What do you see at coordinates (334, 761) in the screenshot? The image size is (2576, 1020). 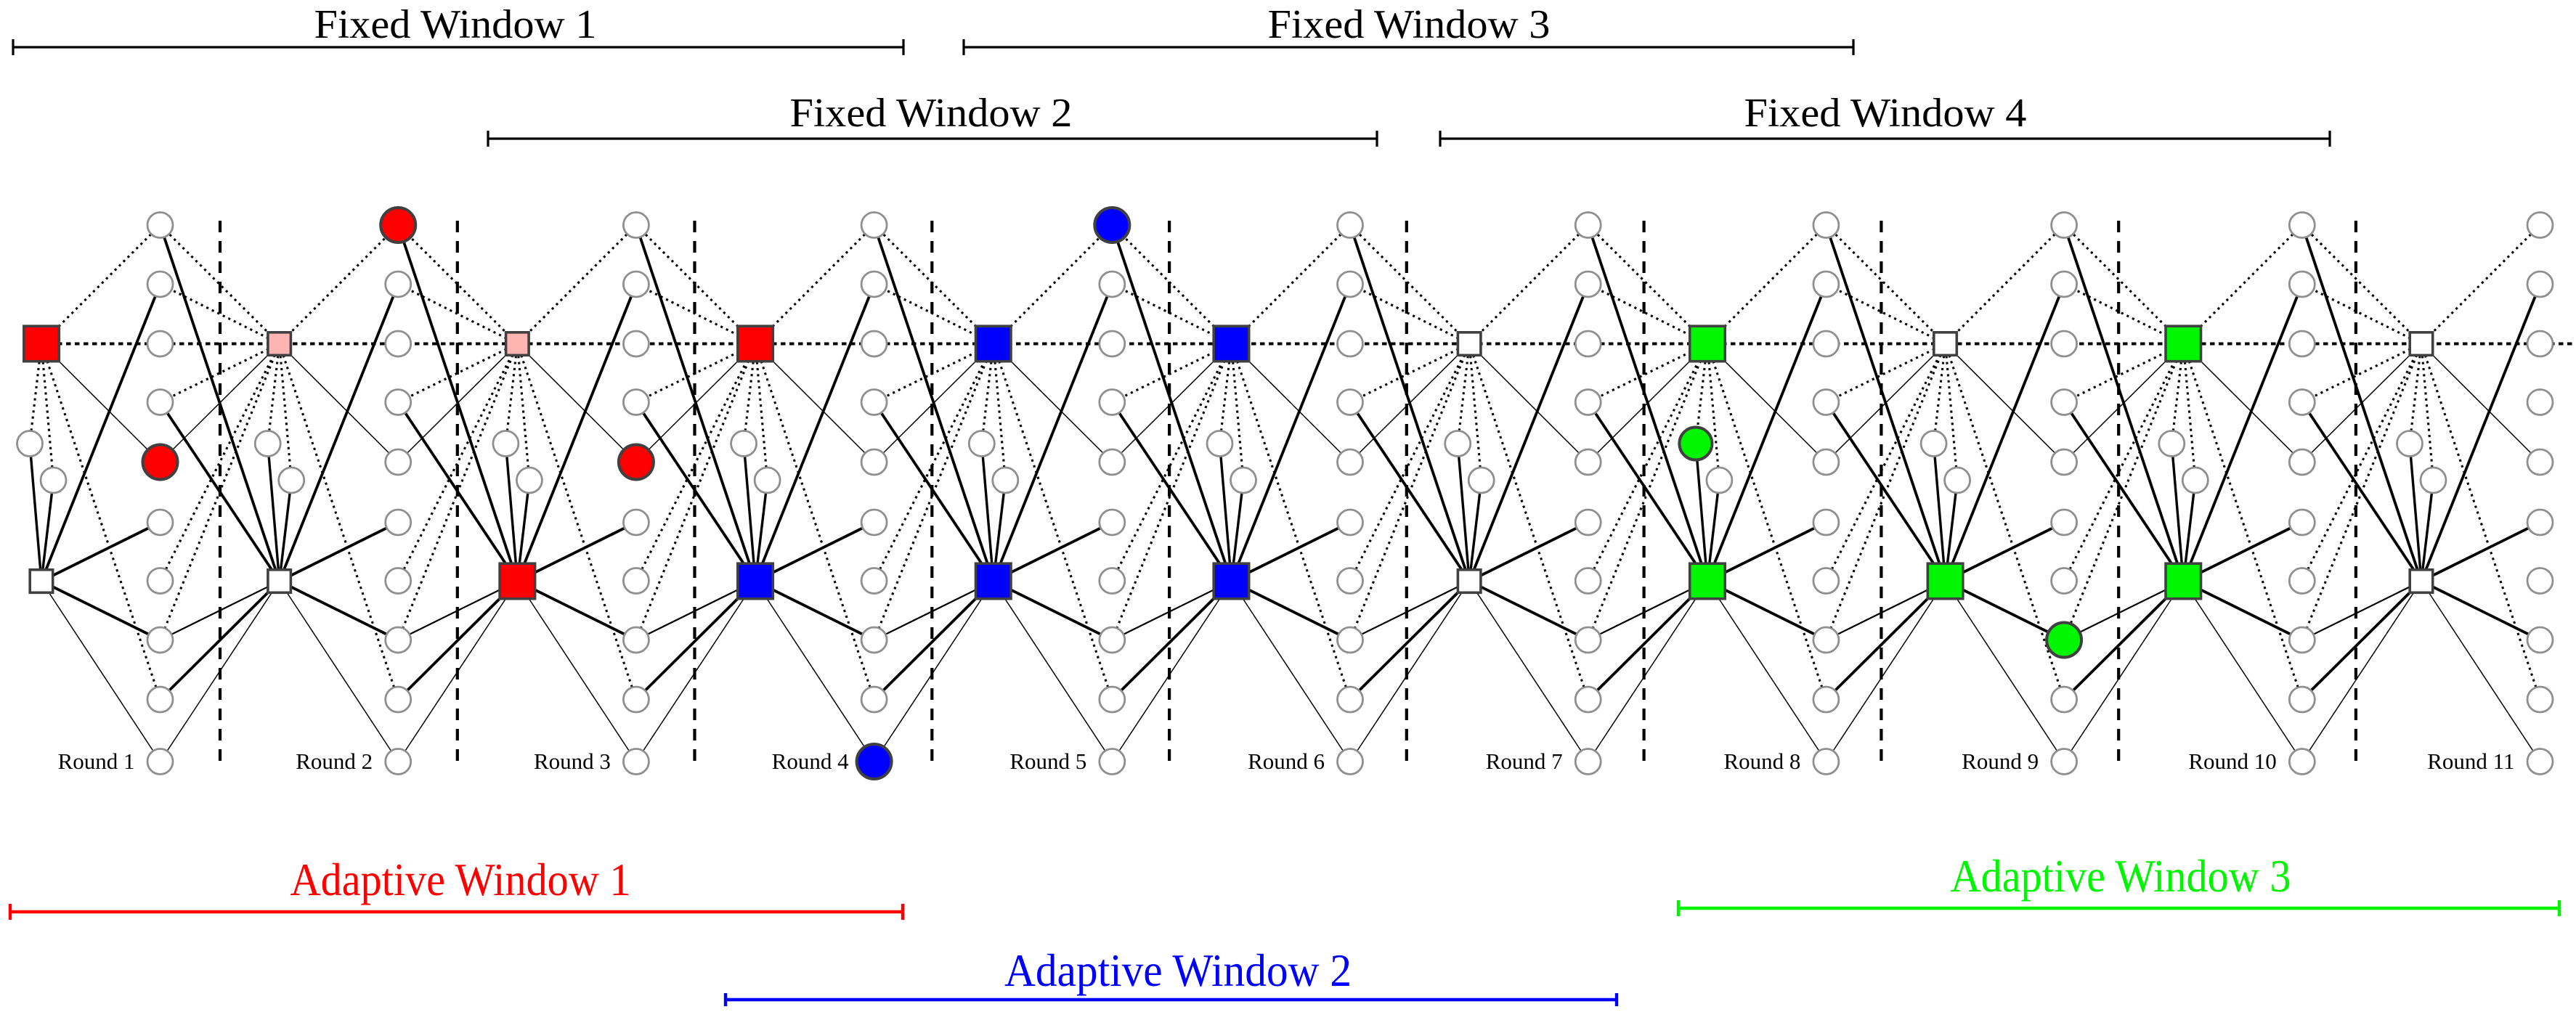 I see `svg-text: Round 2` at bounding box center [334, 761].